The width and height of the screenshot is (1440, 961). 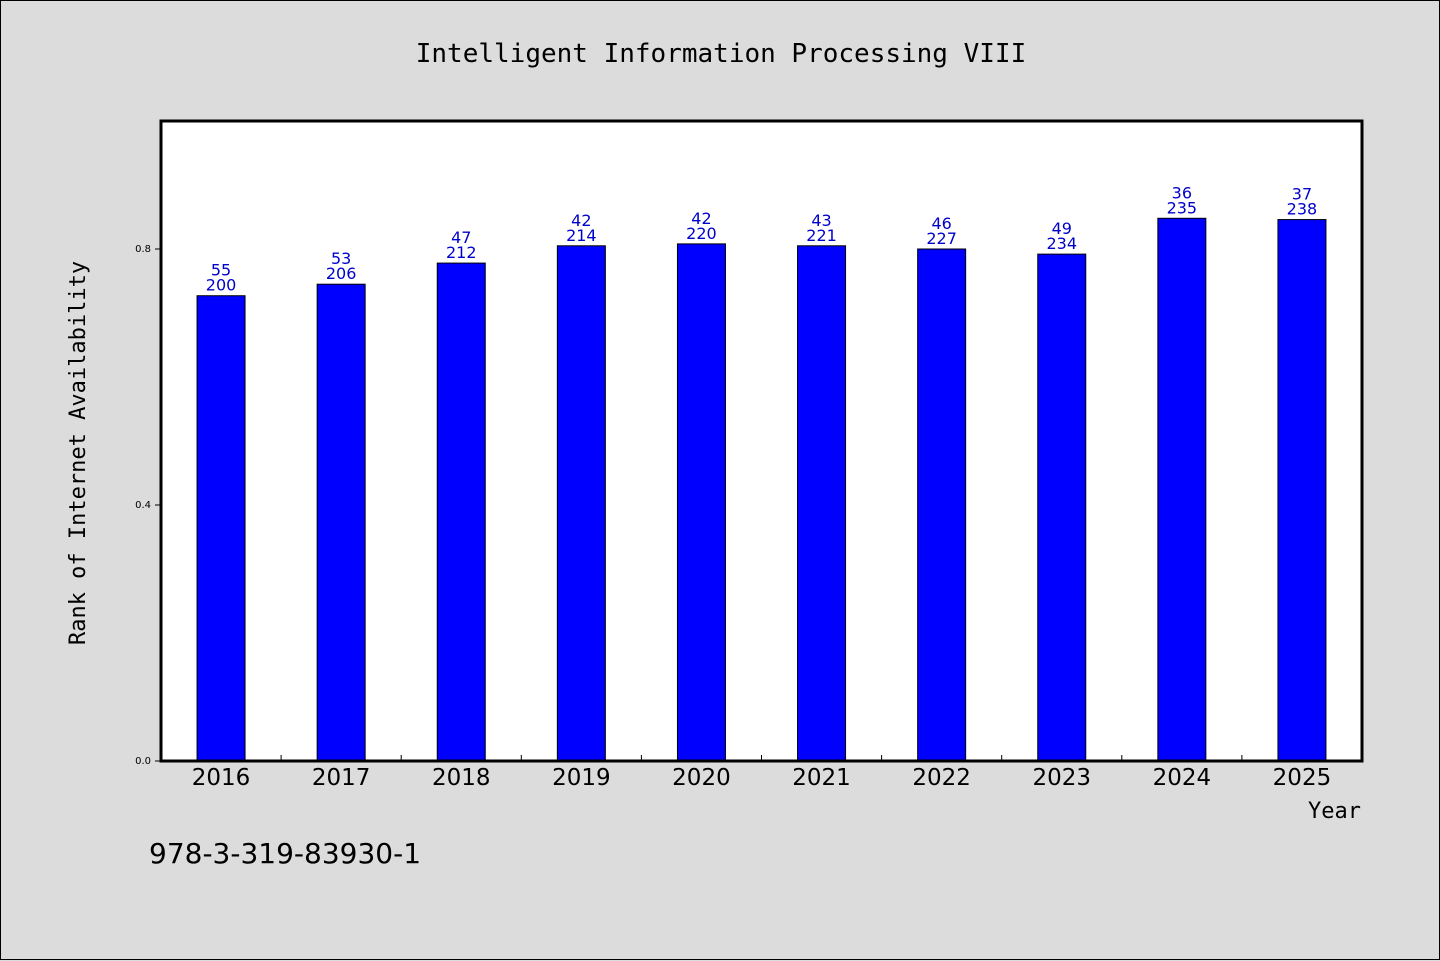 What do you see at coordinates (1062, 507) in the screenshot?
I see `bar-2023` at bounding box center [1062, 507].